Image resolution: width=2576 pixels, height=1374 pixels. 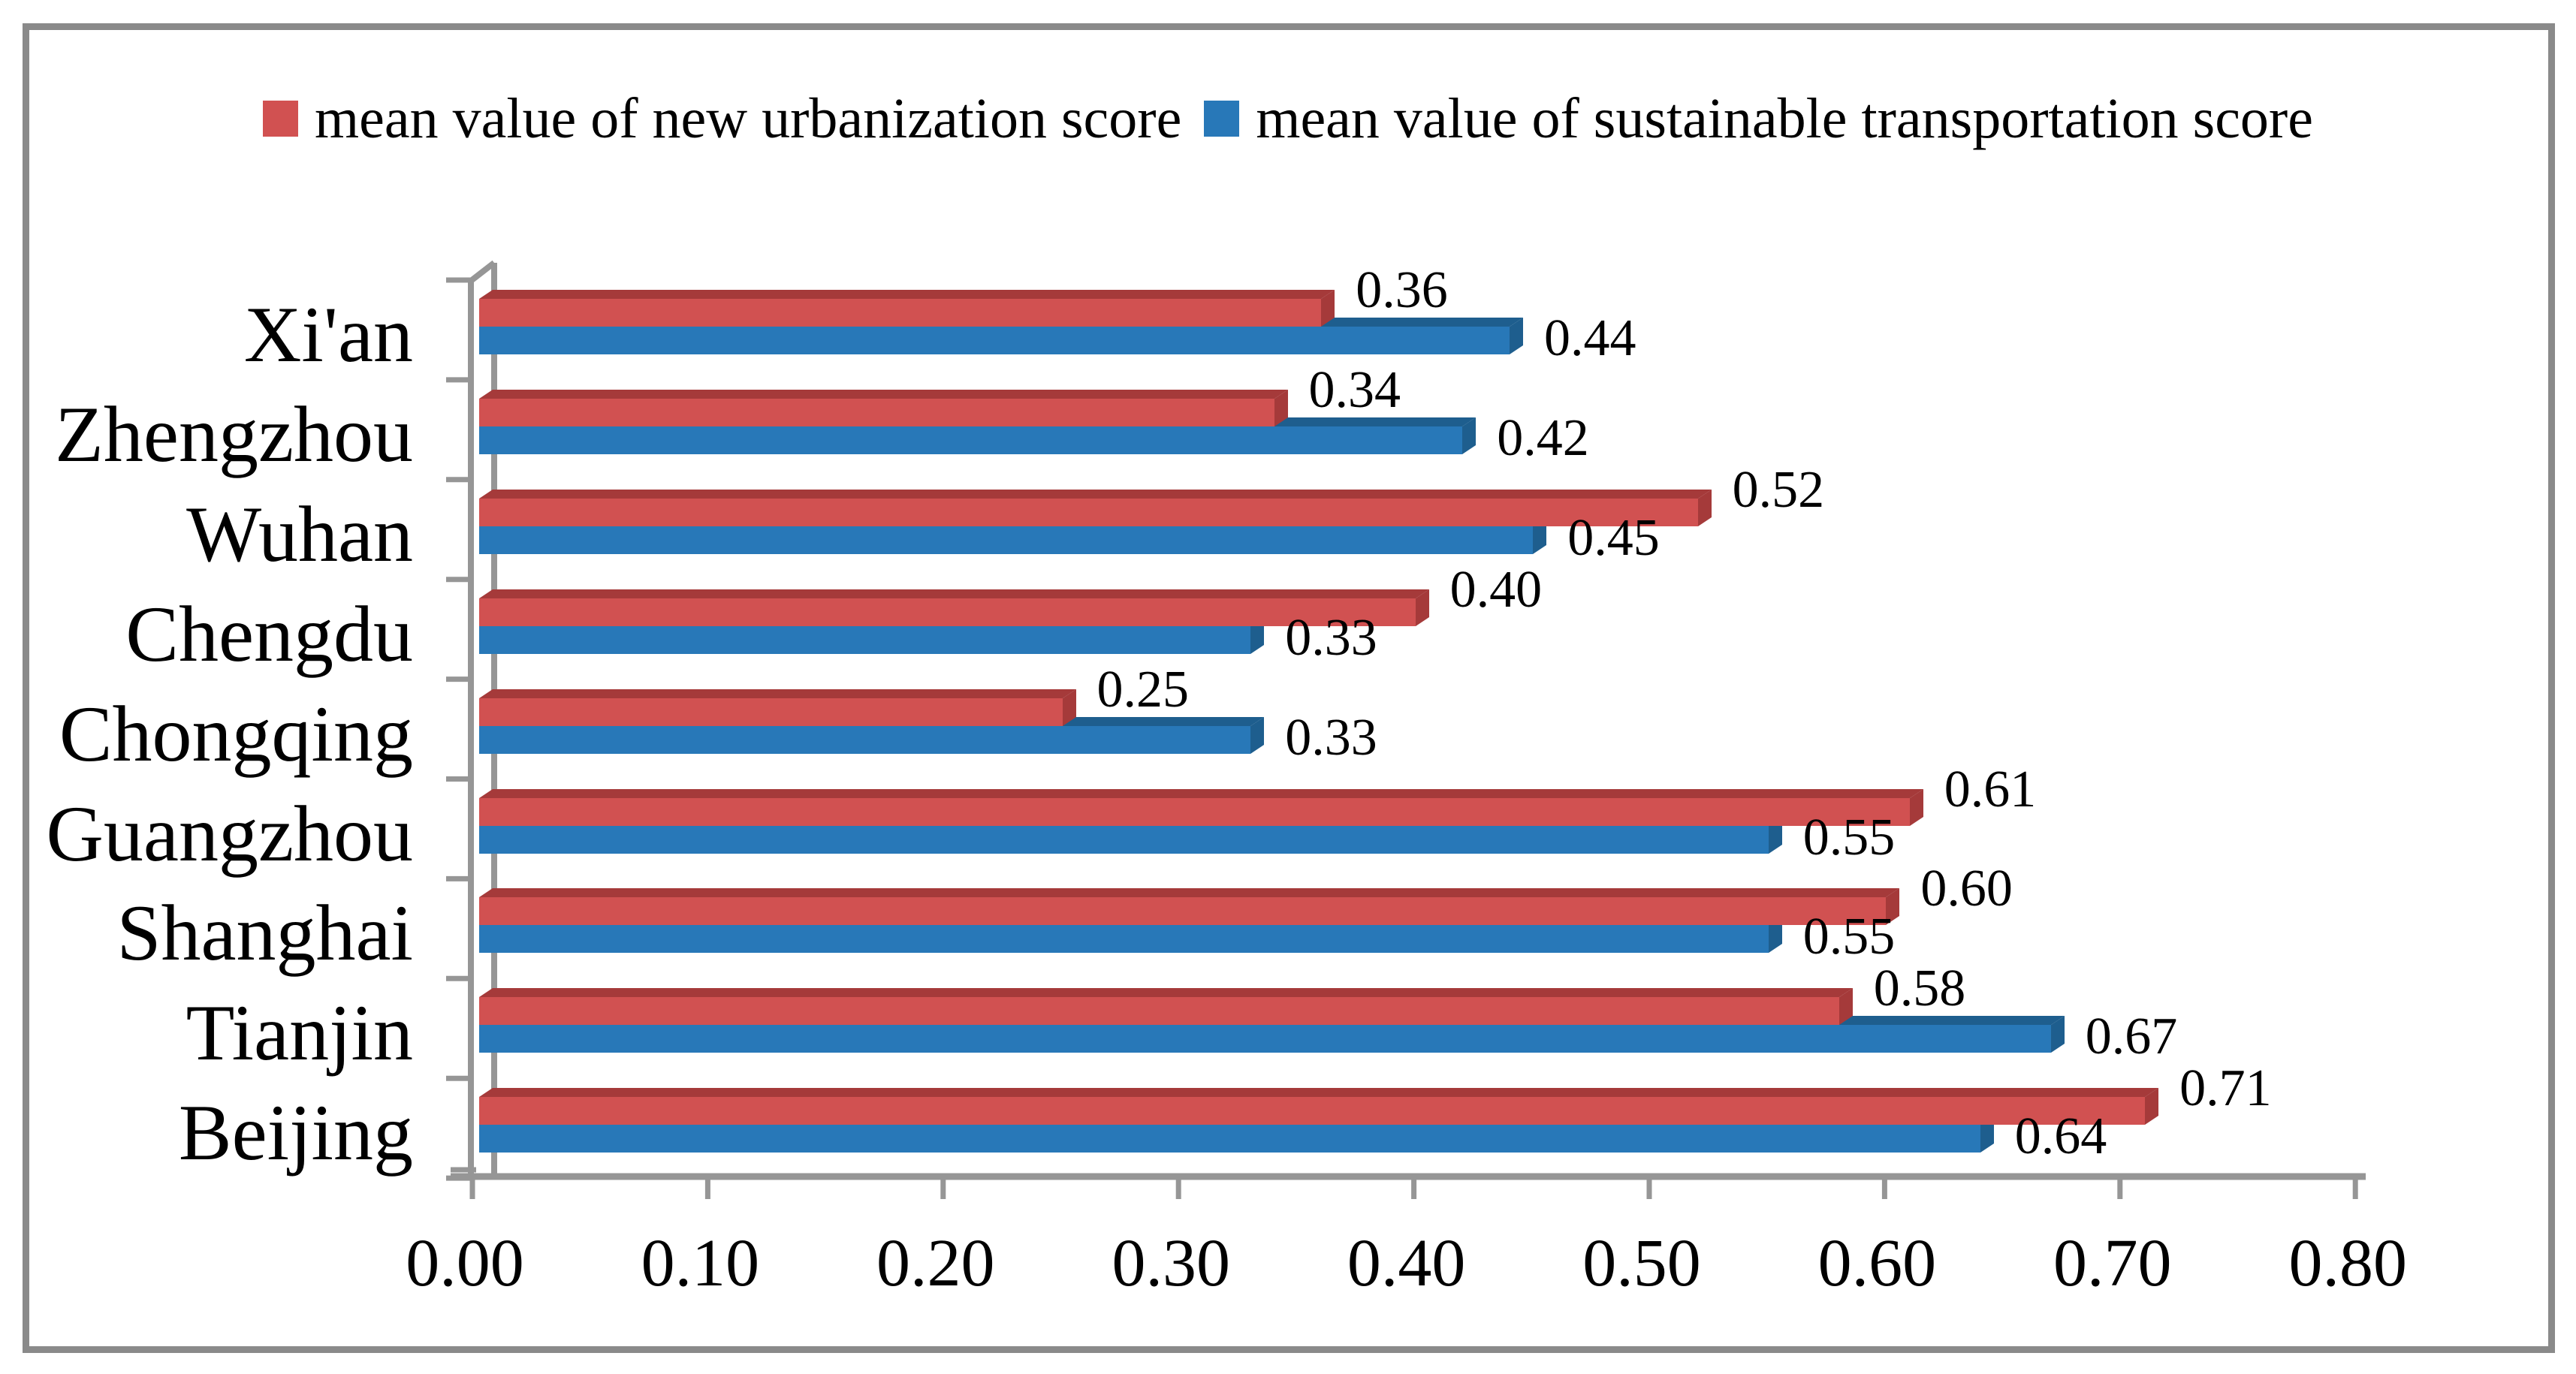 I want to click on x-tick-label: 0.40, so click(x=1406, y=1263).